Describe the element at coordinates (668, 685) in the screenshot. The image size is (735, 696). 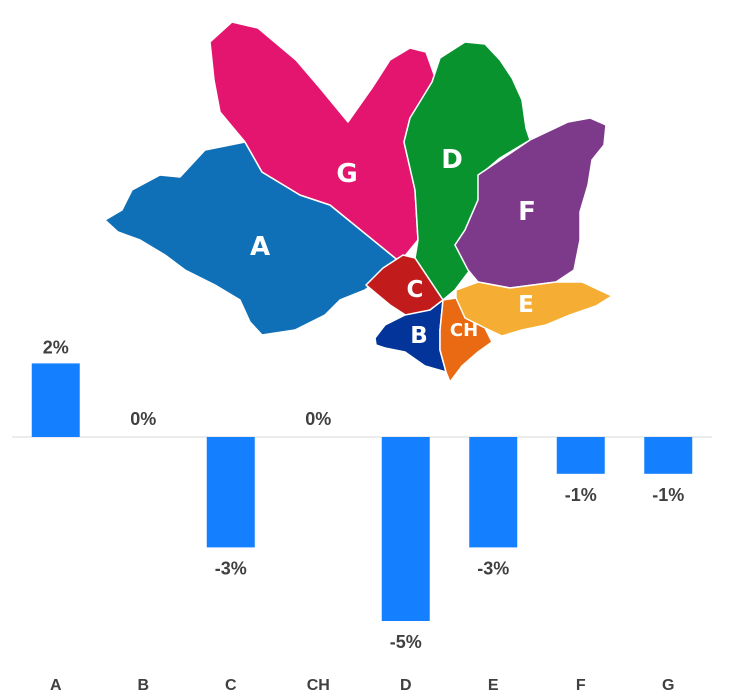
I see `category-label-g: G` at that location.